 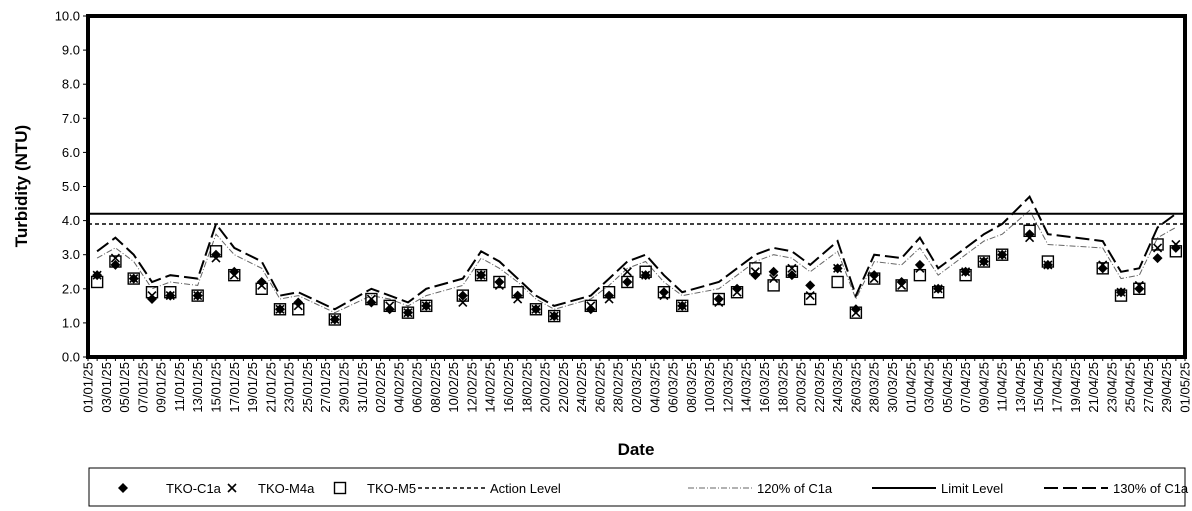 What do you see at coordinates (525, 488) in the screenshot?
I see `legend-action-level-label: Action Level` at bounding box center [525, 488].